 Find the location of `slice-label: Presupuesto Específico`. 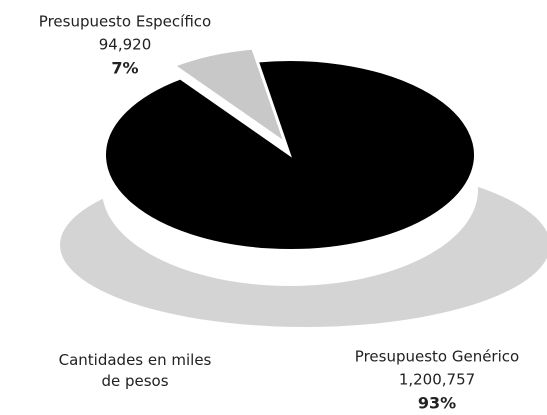

slice-label: Presupuesto Específico is located at coordinates (125, 22).